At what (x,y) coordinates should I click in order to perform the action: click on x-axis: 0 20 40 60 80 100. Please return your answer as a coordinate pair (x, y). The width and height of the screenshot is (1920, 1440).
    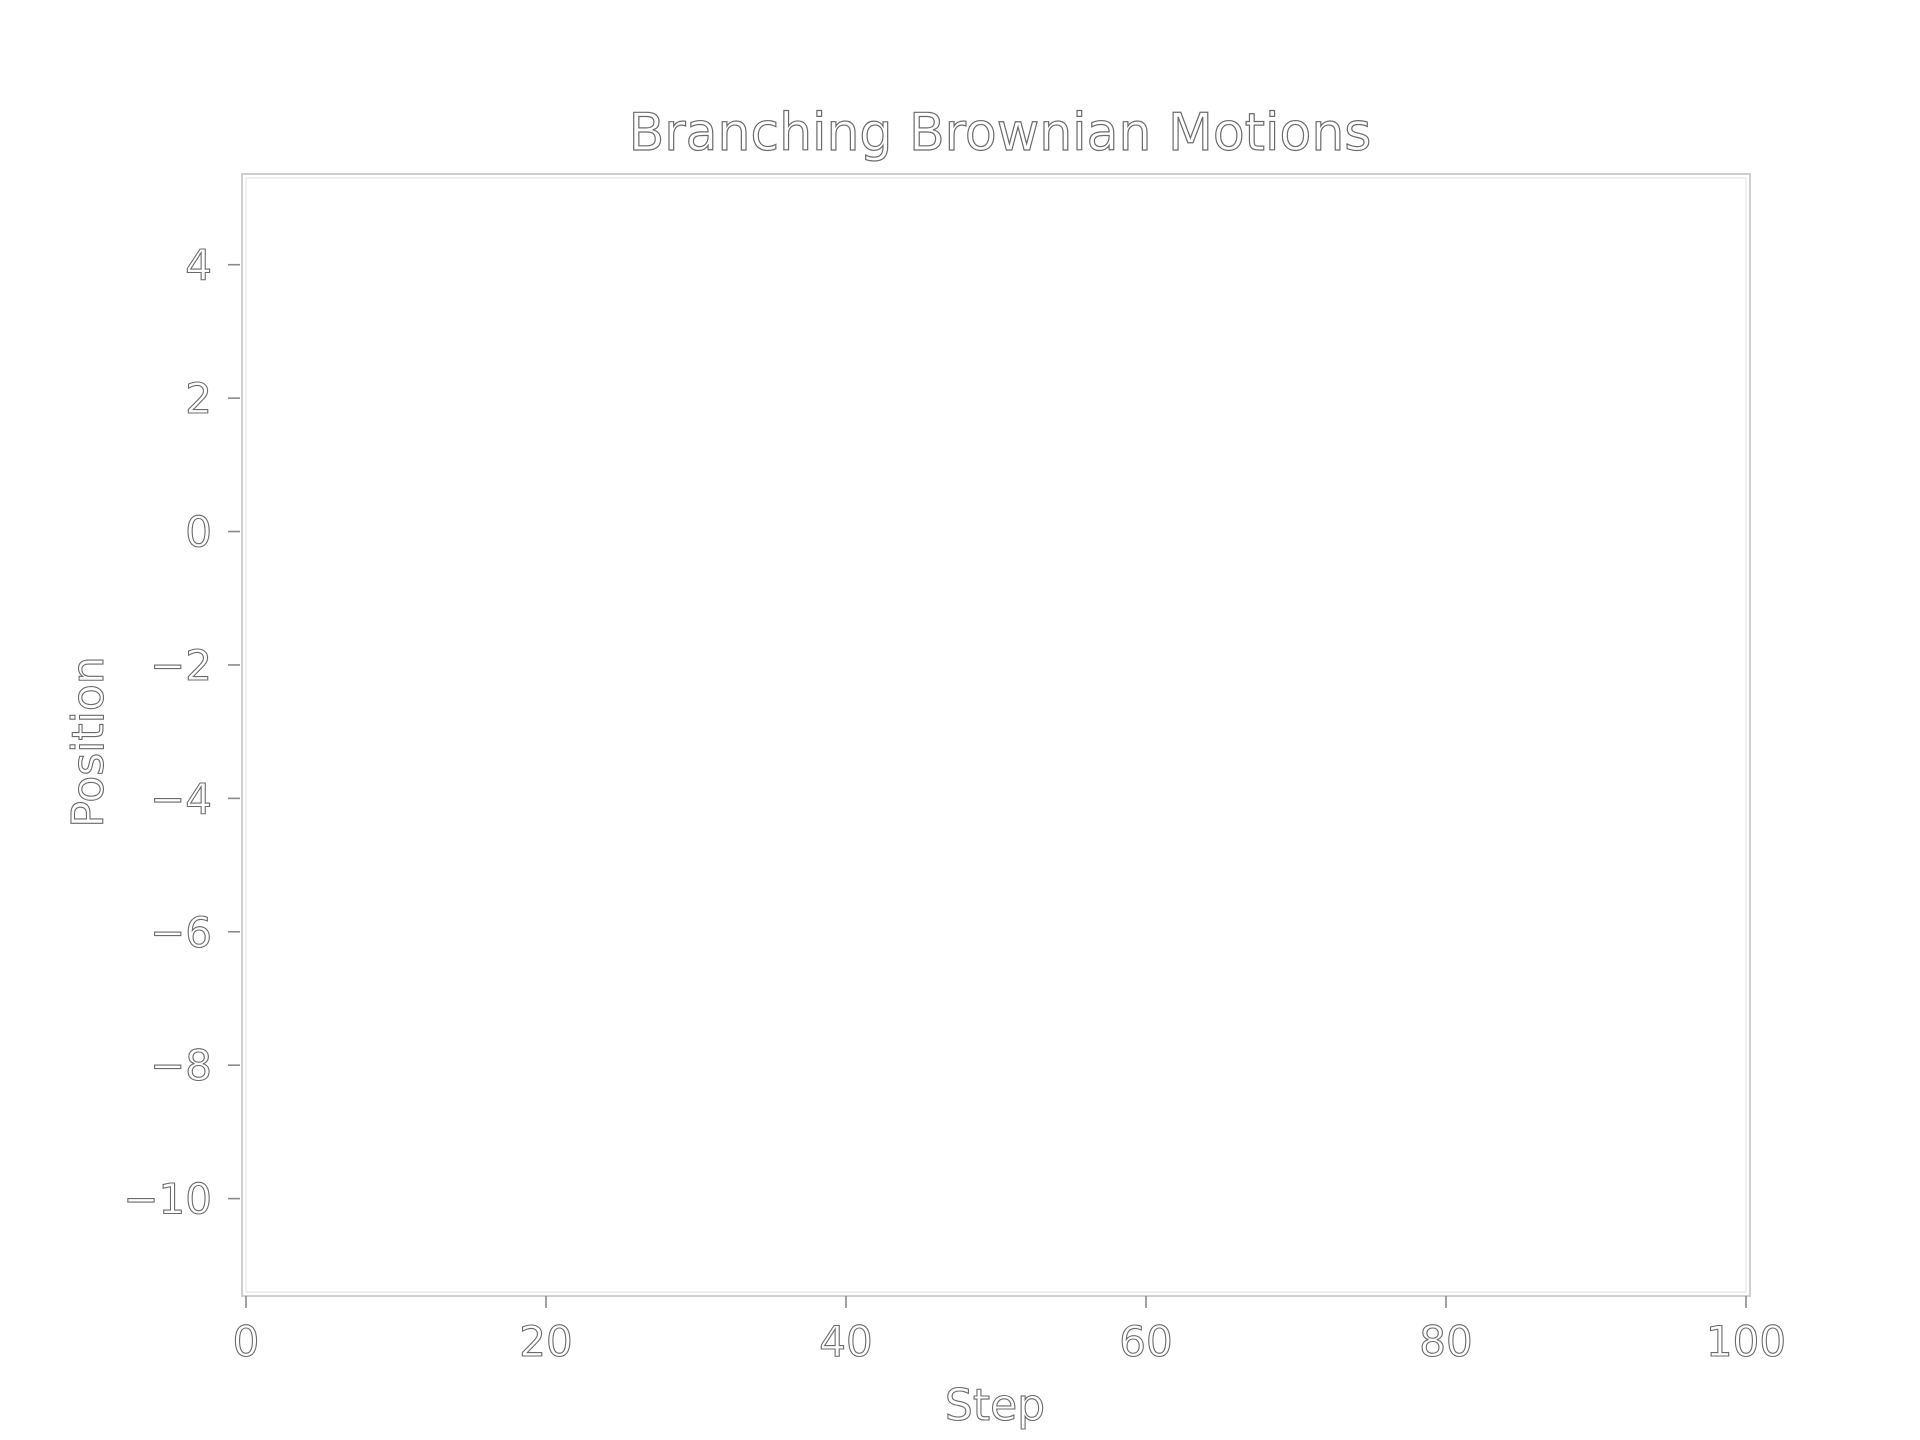
    Looking at the image, I should click on (1009, 1331).